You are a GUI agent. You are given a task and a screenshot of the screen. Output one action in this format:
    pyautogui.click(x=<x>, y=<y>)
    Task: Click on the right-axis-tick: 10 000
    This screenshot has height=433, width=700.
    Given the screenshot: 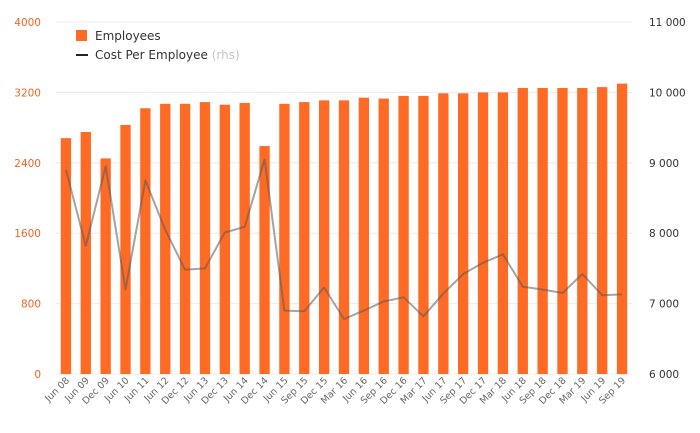 What is the action you would take?
    pyautogui.click(x=667, y=93)
    